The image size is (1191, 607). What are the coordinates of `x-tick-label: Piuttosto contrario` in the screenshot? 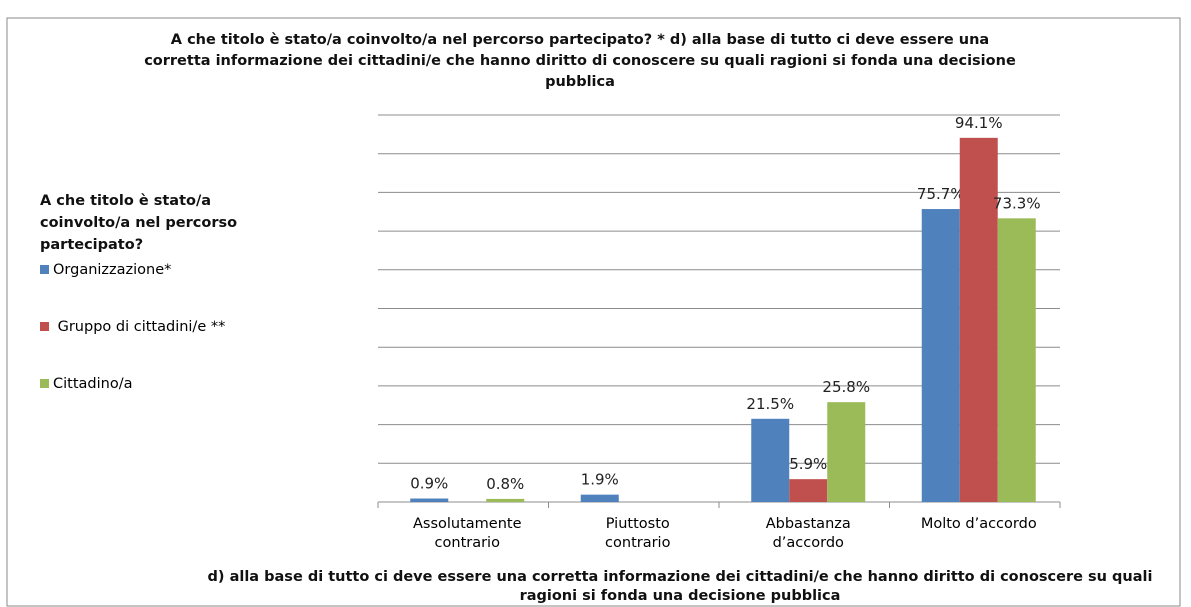 It's located at (638, 533).